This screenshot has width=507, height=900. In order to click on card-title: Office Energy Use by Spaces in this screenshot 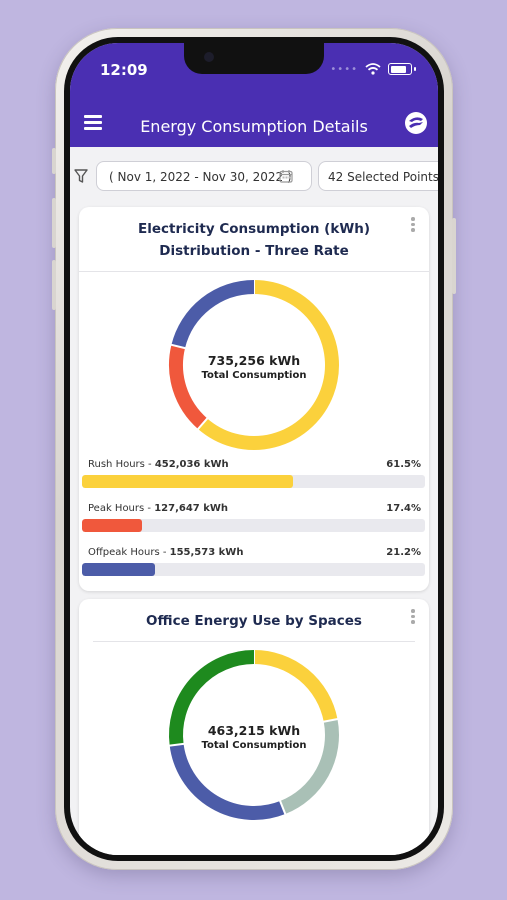, I will do `click(254, 621)`.